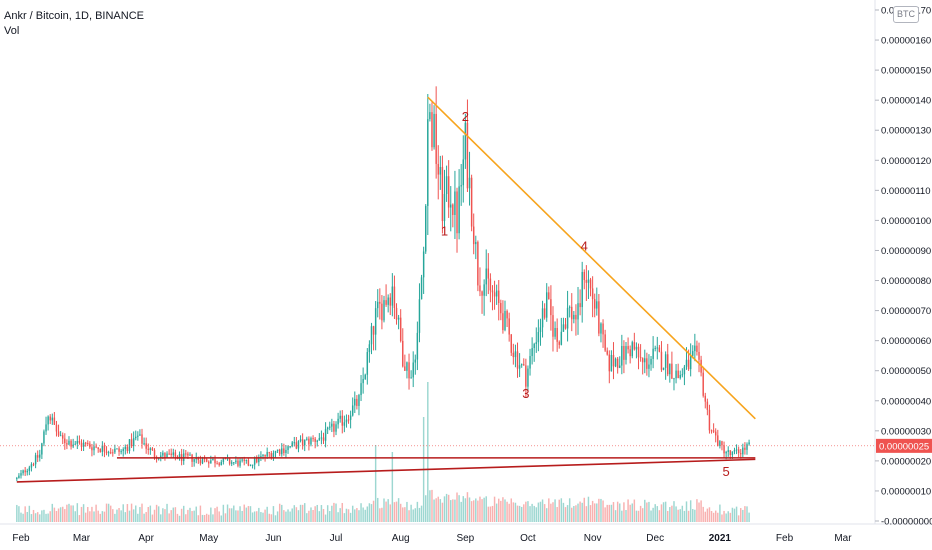 Image resolution: width=932 pixels, height=550 pixels. Describe the element at coordinates (906, 491) in the screenshot. I see `price-tick-label: 0.00000010` at that location.